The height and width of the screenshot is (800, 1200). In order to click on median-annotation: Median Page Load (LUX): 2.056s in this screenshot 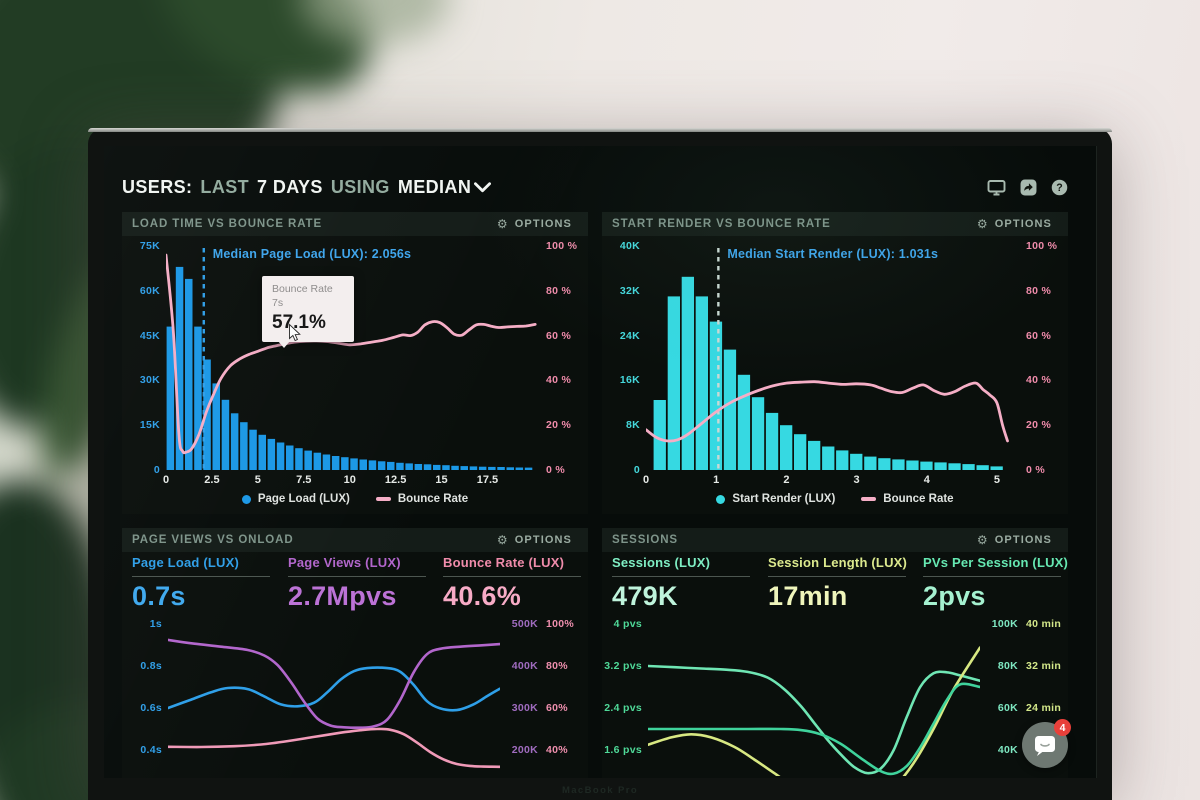, I will do `click(312, 254)`.